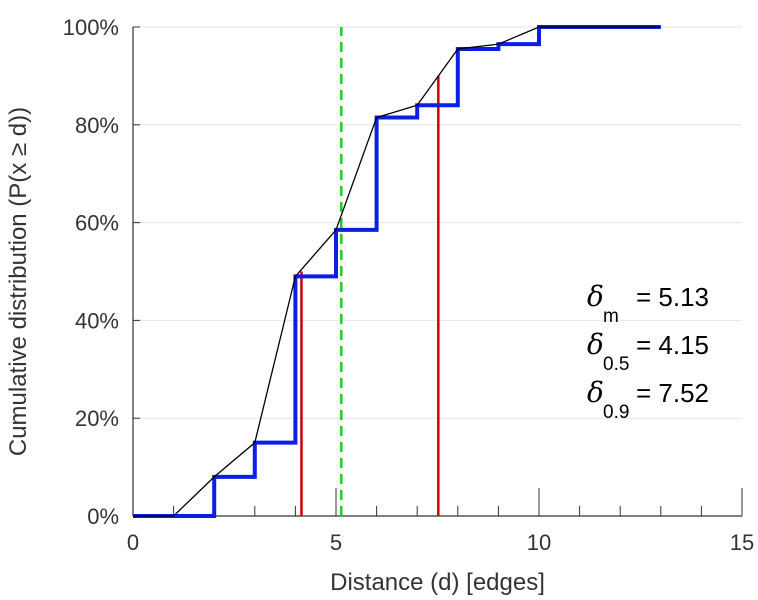 This screenshot has width=758, height=600. What do you see at coordinates (539, 542) in the screenshot?
I see `x-tick-label: 10` at bounding box center [539, 542].